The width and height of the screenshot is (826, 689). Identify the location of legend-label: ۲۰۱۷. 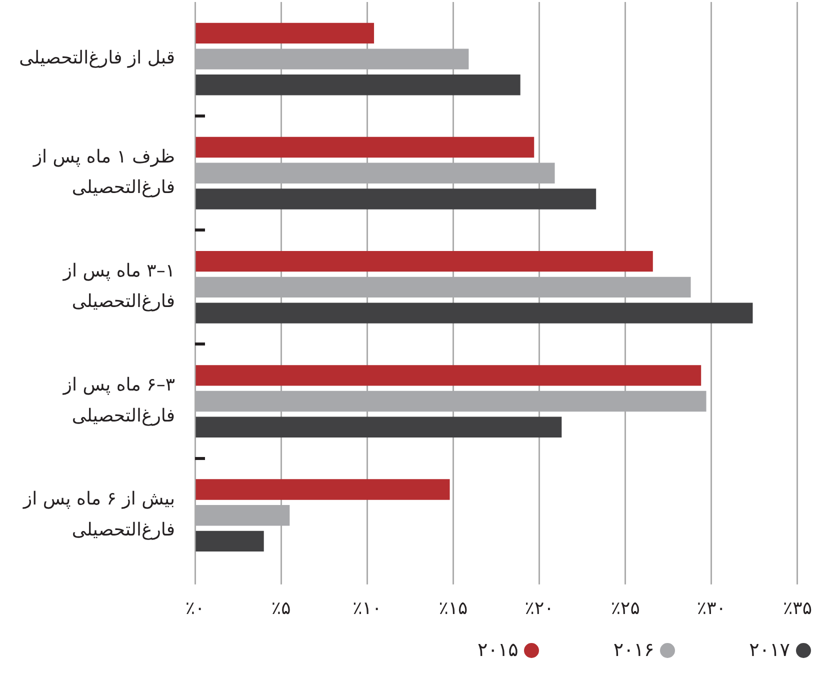
(769, 650).